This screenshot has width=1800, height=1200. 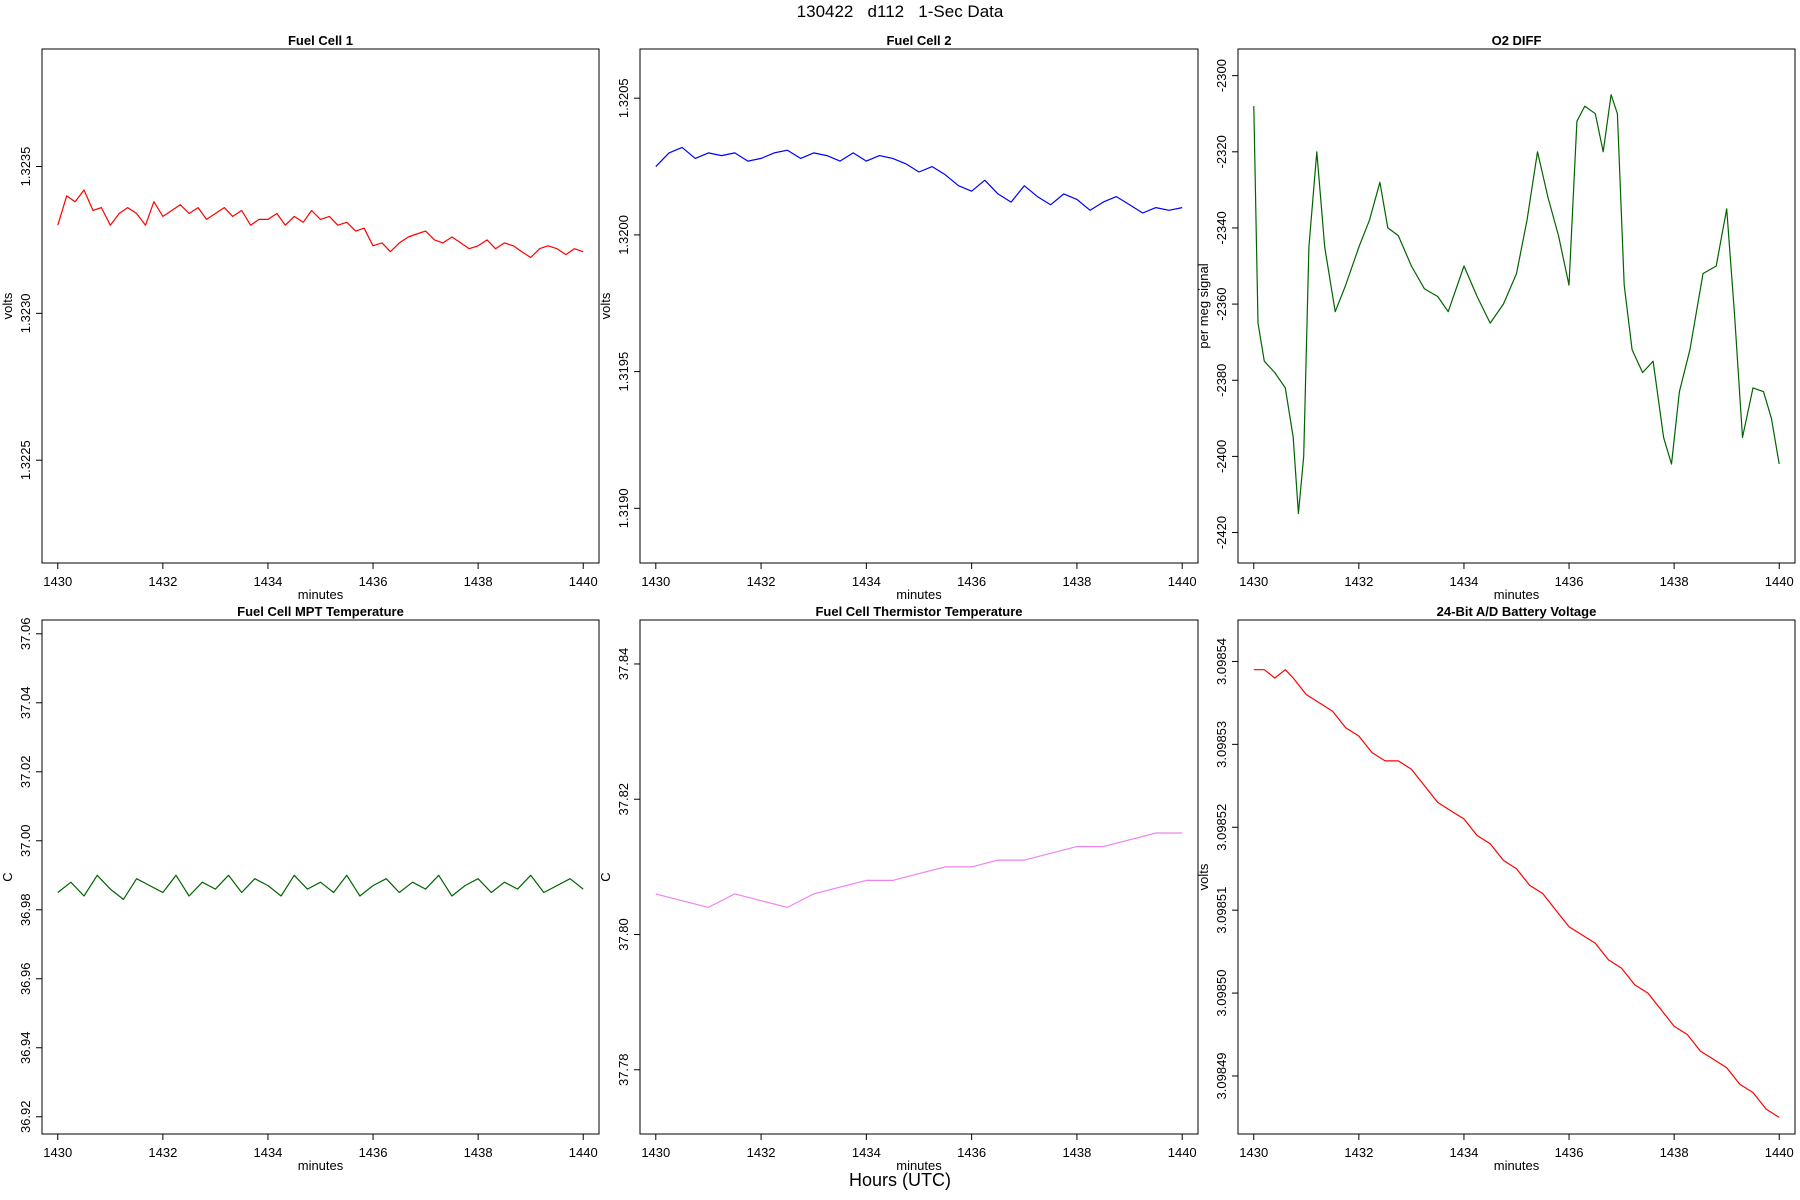 What do you see at coordinates (25, 313) in the screenshot?
I see `y-tick-label: 1.3230` at bounding box center [25, 313].